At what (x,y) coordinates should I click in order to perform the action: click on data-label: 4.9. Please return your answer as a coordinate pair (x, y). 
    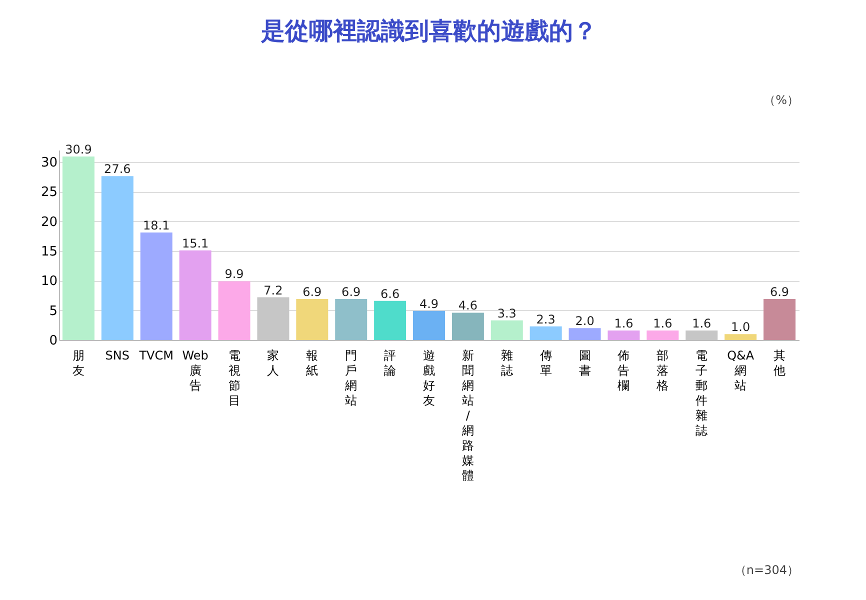
    Looking at the image, I should click on (429, 303).